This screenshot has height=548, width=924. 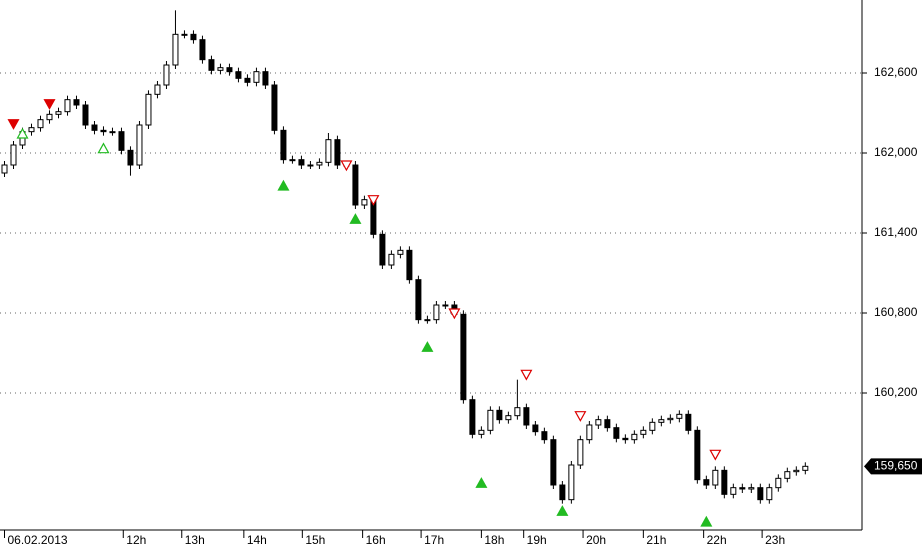 What do you see at coordinates (896, 466) in the screenshot?
I see `last-price-label: 159,650` at bounding box center [896, 466].